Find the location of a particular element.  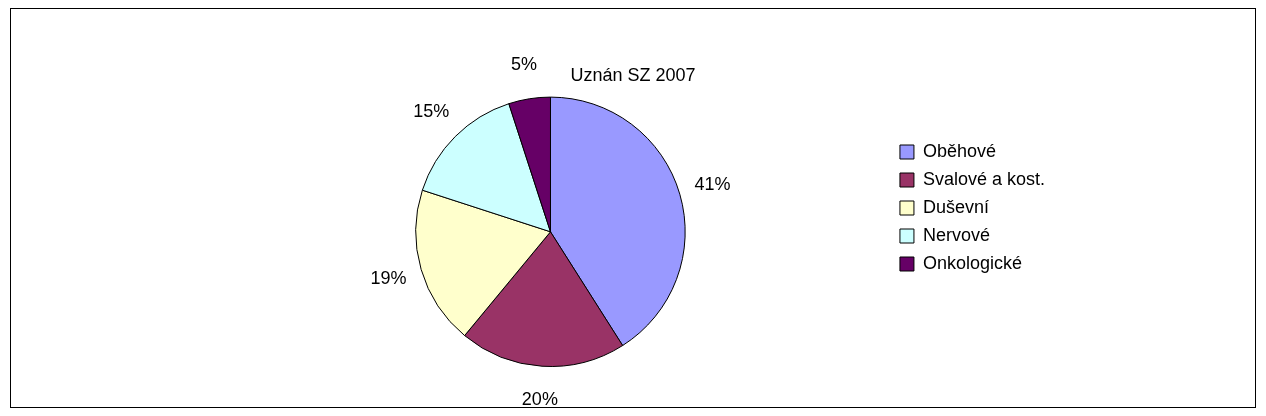

legend-label: Onkologické is located at coordinates (972, 262).